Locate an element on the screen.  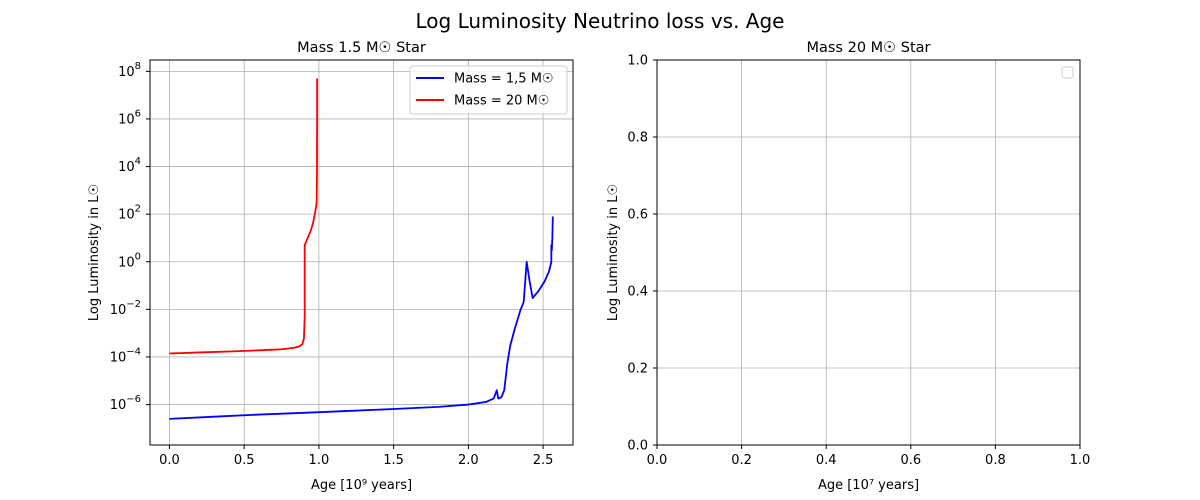
right-x-tick-label: 0.0 is located at coordinates (657, 460).